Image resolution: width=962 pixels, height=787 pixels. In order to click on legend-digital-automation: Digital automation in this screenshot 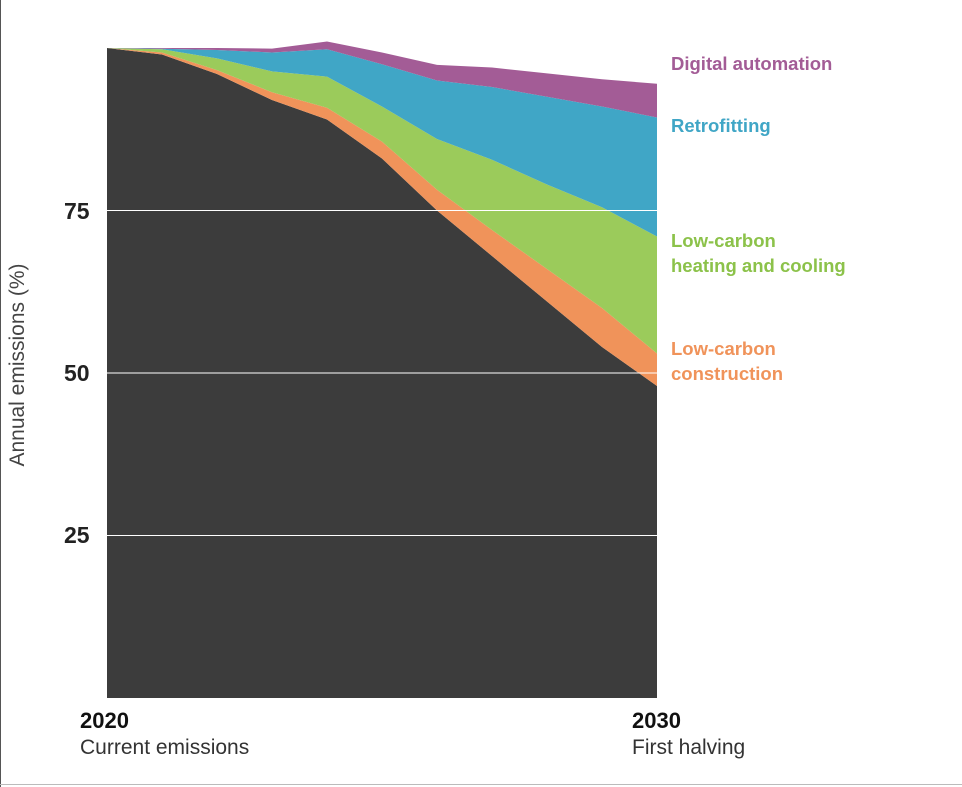, I will do `click(751, 63)`.